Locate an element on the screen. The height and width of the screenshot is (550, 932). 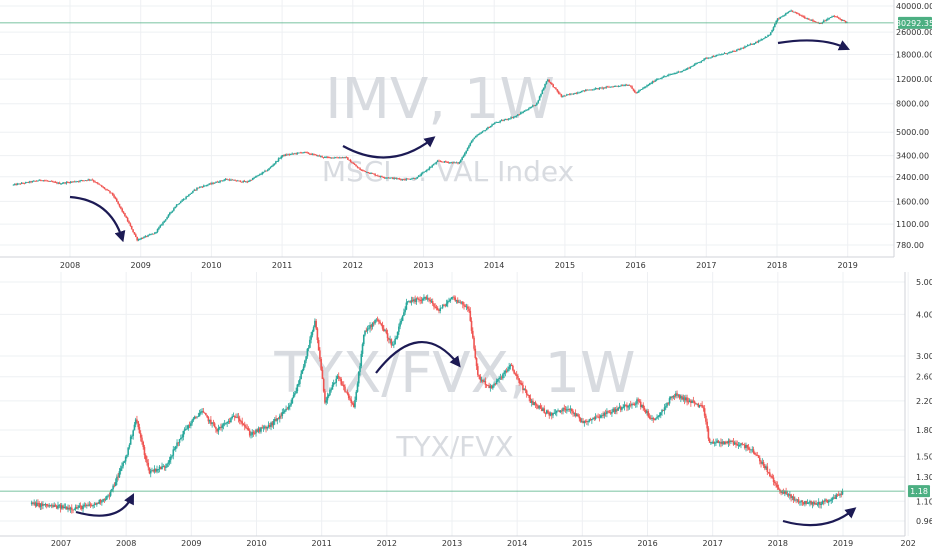
x-tick-label: 2019 is located at coordinates (843, 543).